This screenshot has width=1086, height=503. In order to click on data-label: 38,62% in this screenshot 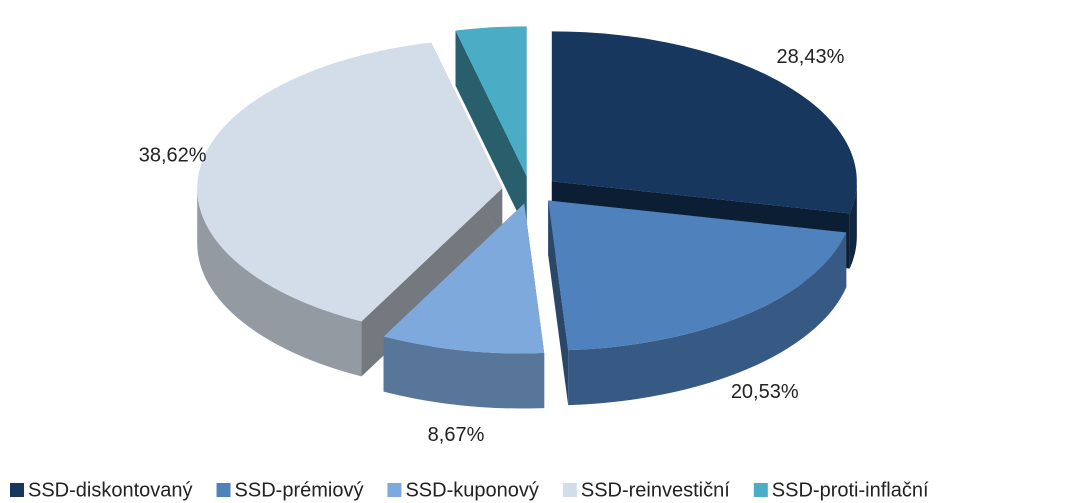, I will do `click(173, 156)`.